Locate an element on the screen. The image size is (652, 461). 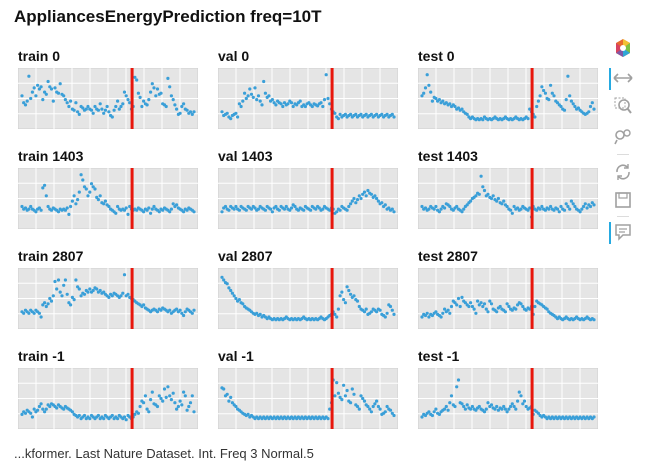
subplot-title: test -1 is located at coordinates (439, 356).